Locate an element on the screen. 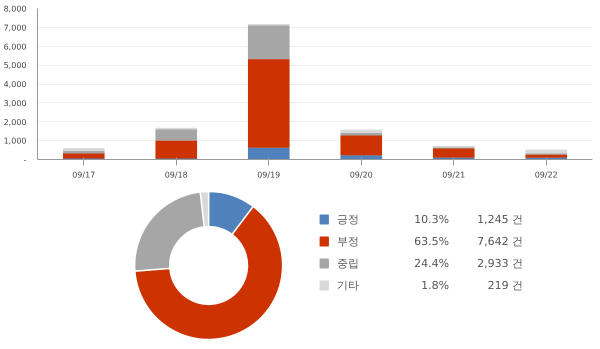  legend-label: 긍정 is located at coordinates (348, 219).